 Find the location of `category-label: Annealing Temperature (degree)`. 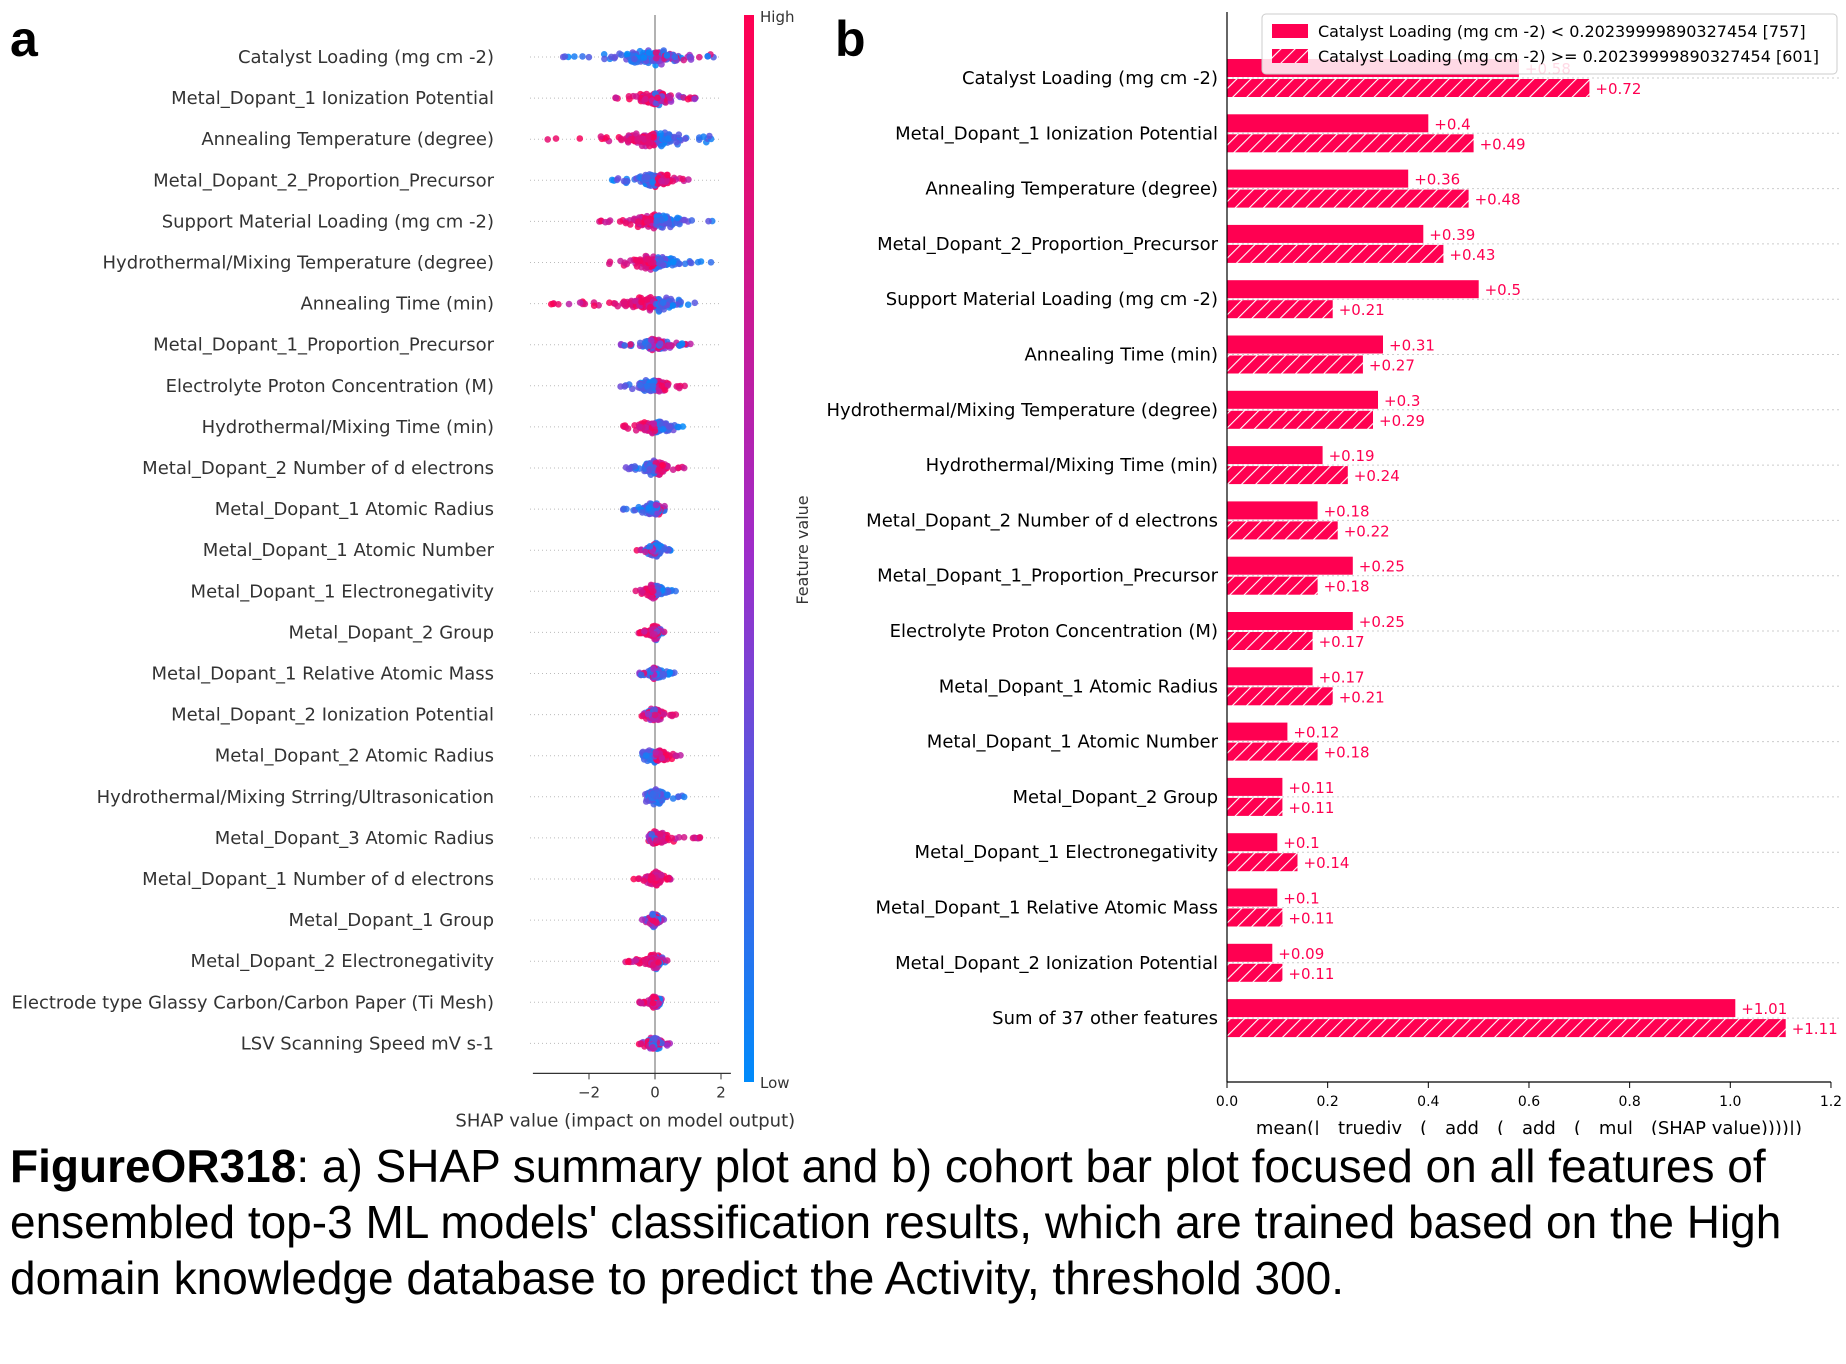

category-label: Annealing Temperature (degree) is located at coordinates (1071, 189).